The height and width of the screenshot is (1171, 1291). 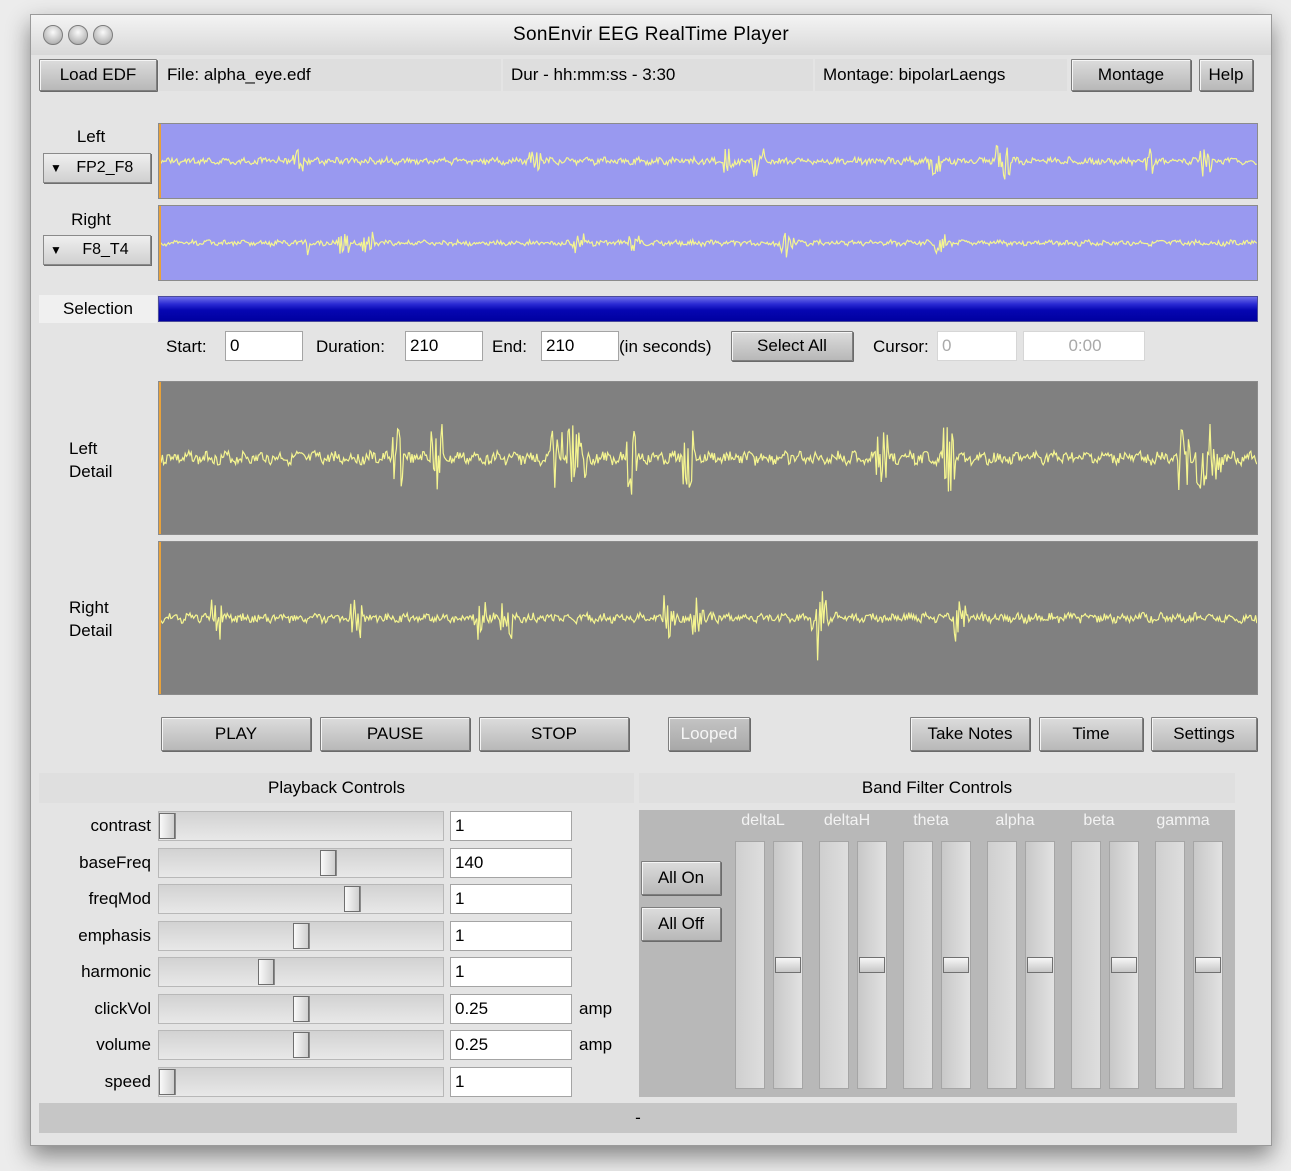 I want to click on all-on-button: All On, so click(x=681, y=878).